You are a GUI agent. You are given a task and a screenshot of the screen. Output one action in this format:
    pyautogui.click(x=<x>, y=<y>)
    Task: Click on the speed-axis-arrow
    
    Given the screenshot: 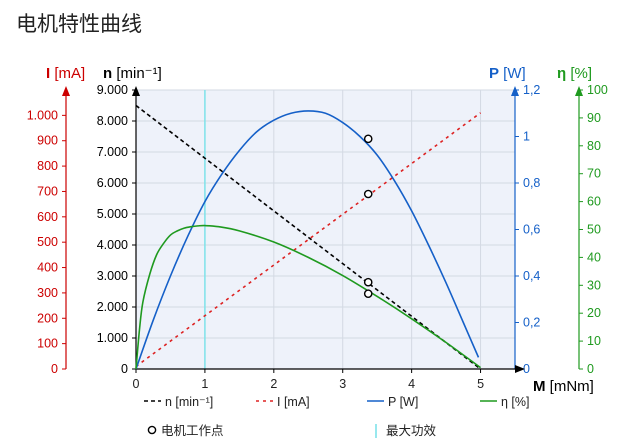 What is the action you would take?
    pyautogui.click(x=136, y=91)
    